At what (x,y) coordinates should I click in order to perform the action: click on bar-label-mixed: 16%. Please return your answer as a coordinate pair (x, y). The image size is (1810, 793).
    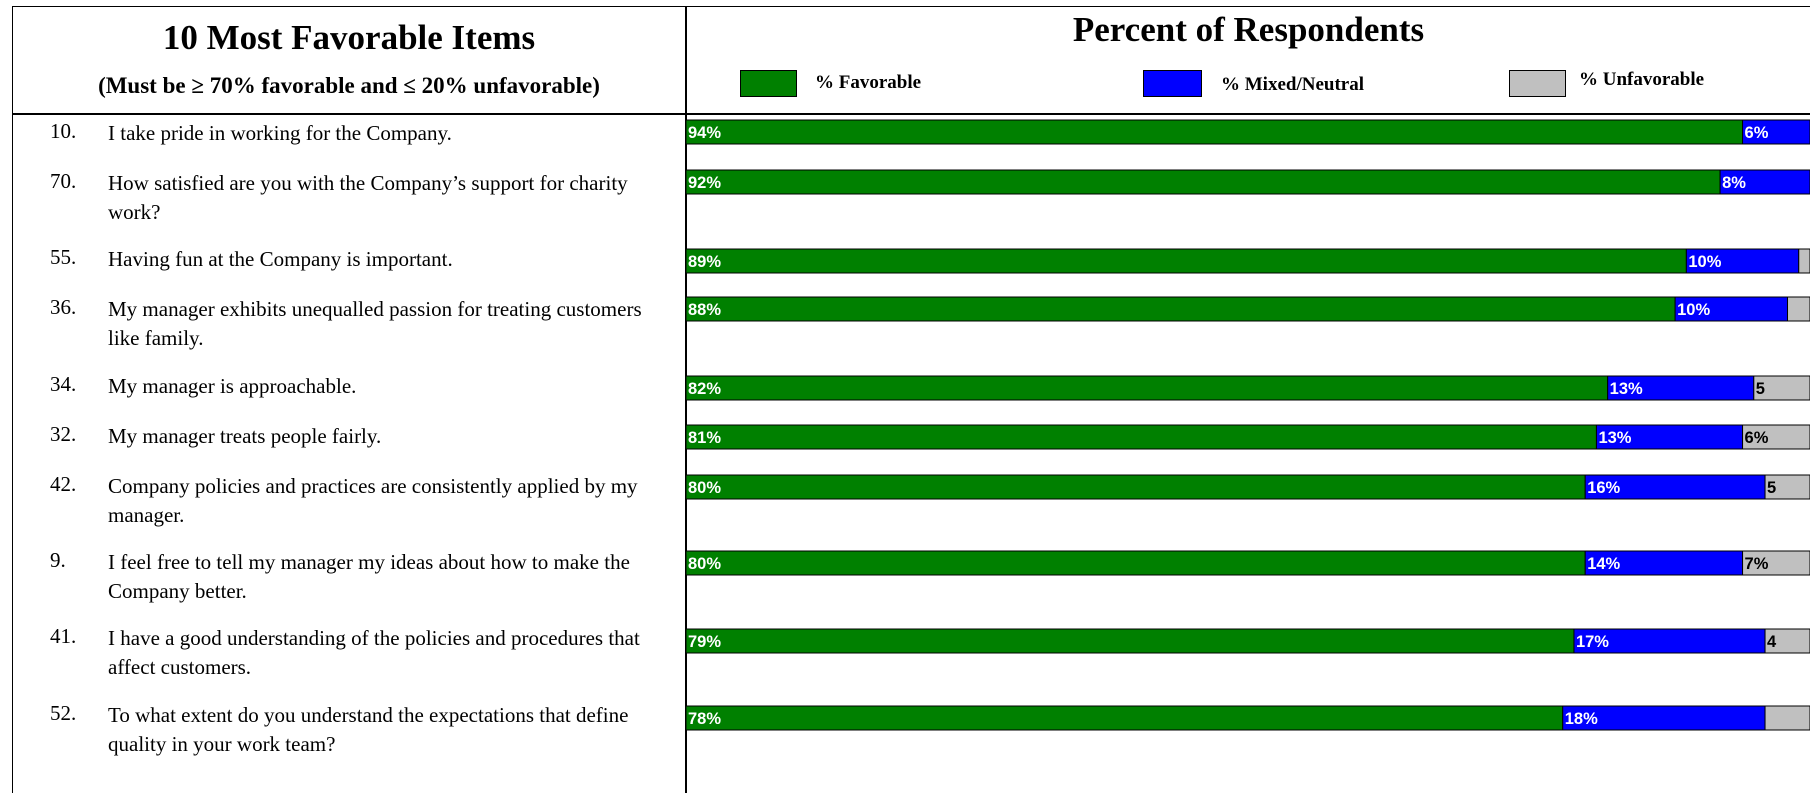
    Looking at the image, I should click on (1603, 488).